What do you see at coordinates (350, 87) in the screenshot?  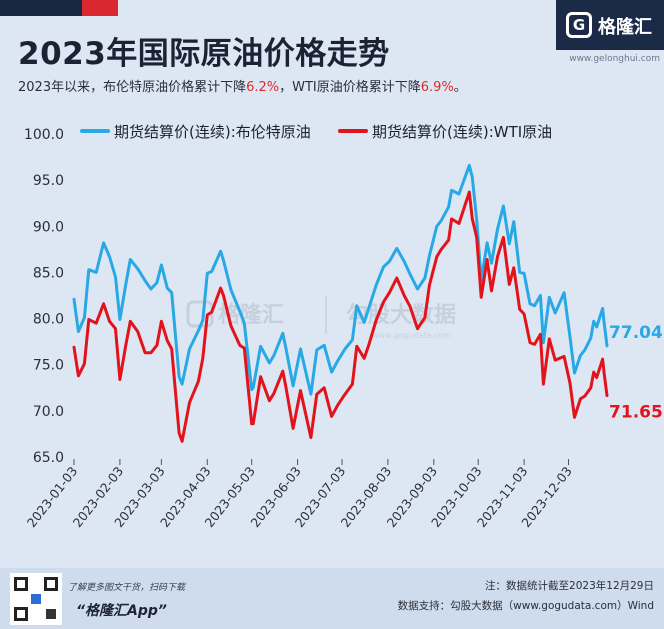 I see `subtitle-middle: ，WTI原油价格累计下降` at bounding box center [350, 87].